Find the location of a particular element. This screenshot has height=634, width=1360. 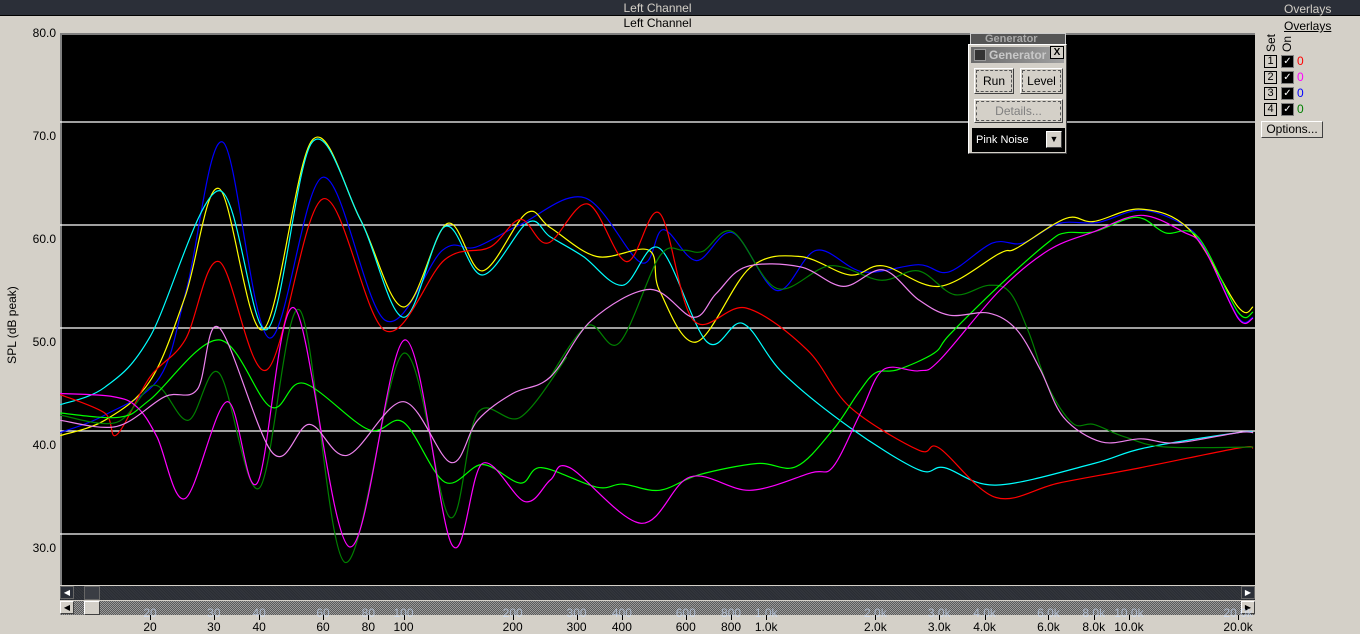

x-tick-label-ghost: 300 is located at coordinates (576, 613).